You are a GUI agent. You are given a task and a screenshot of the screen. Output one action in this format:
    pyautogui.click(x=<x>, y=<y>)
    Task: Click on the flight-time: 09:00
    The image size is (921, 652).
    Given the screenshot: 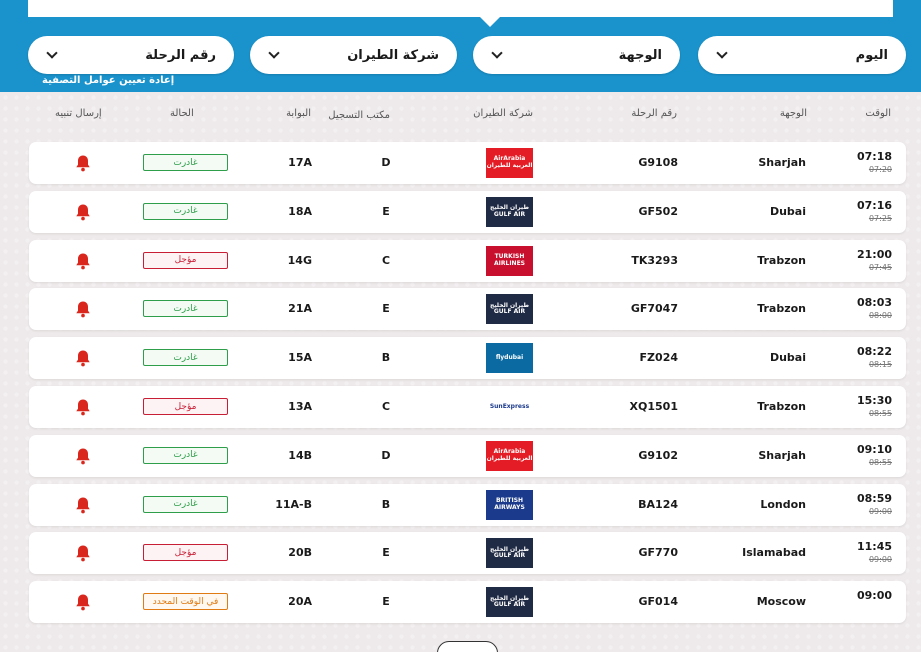 What is the action you would take?
    pyautogui.click(x=874, y=596)
    